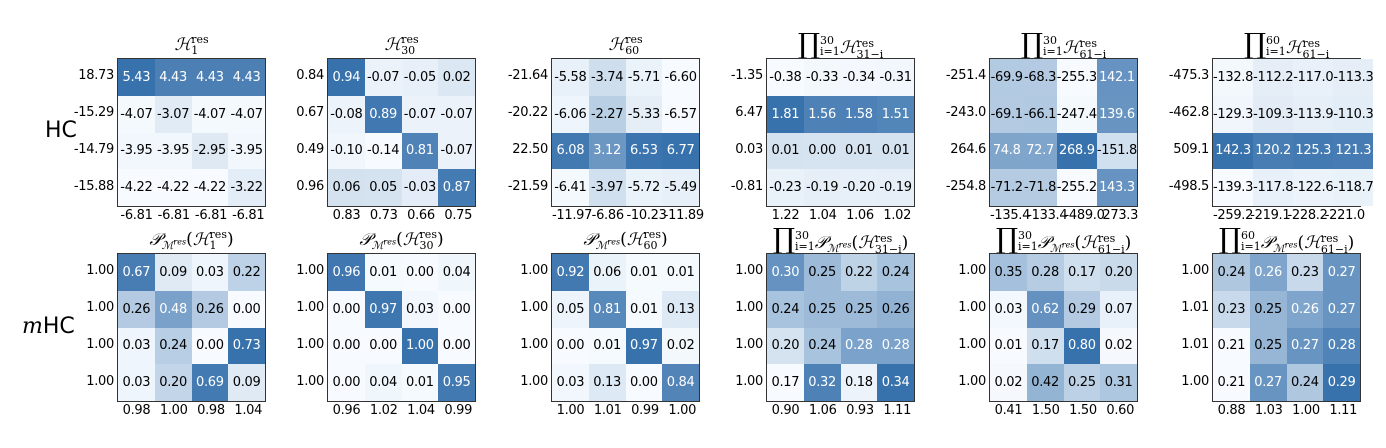 This screenshot has height=448, width=1386. What do you see at coordinates (428, 234) in the screenshot?
I see `title-superscript: res` at bounding box center [428, 234].